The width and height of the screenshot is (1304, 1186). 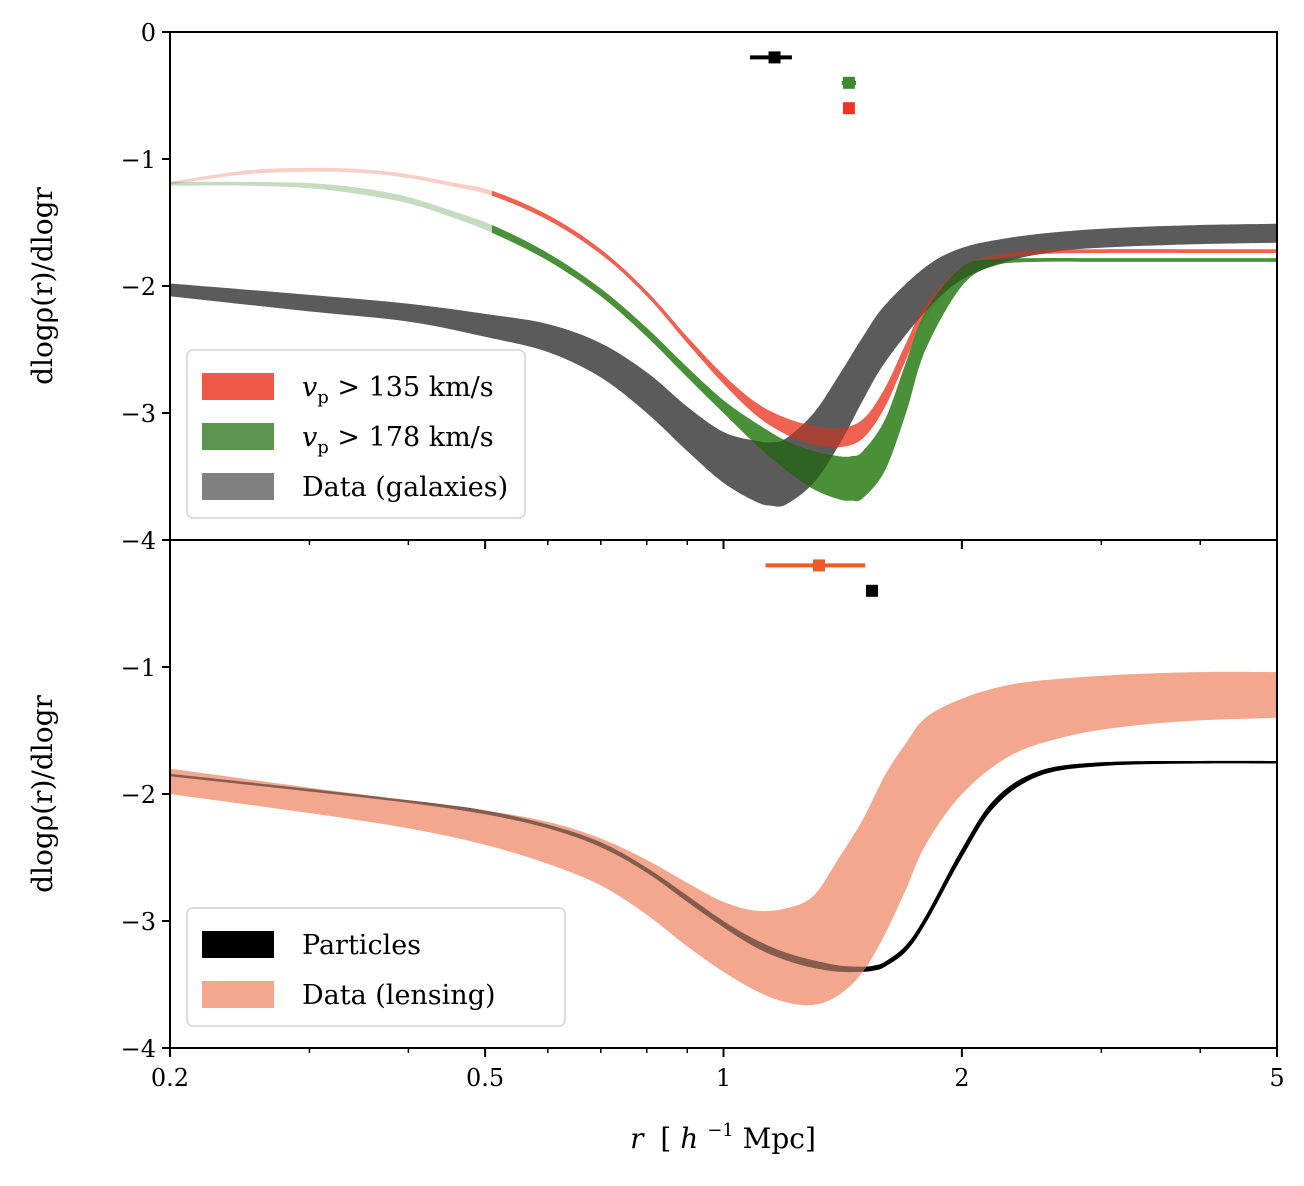 I want to click on legend-label: Data (lensing), so click(x=399, y=995).